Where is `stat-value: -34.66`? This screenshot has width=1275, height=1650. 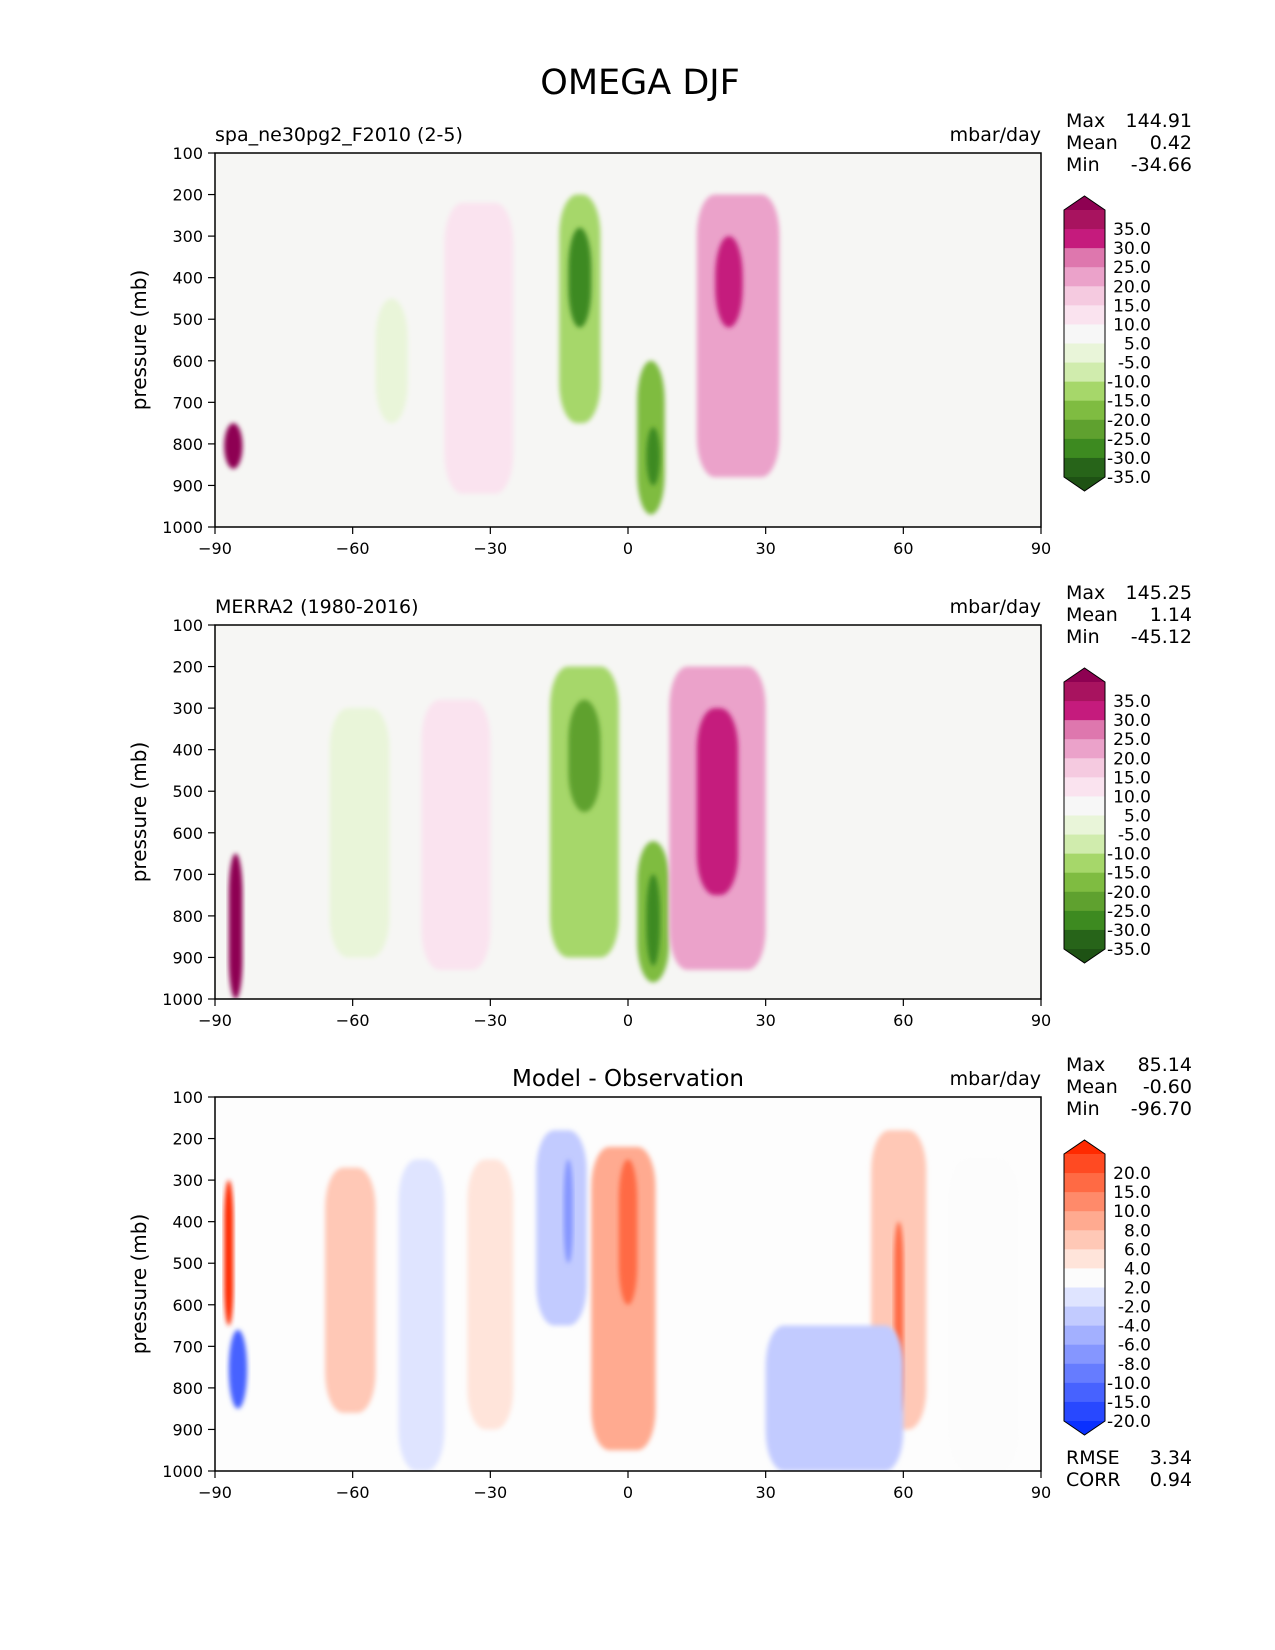
stat-value: -34.66 is located at coordinates (1161, 165).